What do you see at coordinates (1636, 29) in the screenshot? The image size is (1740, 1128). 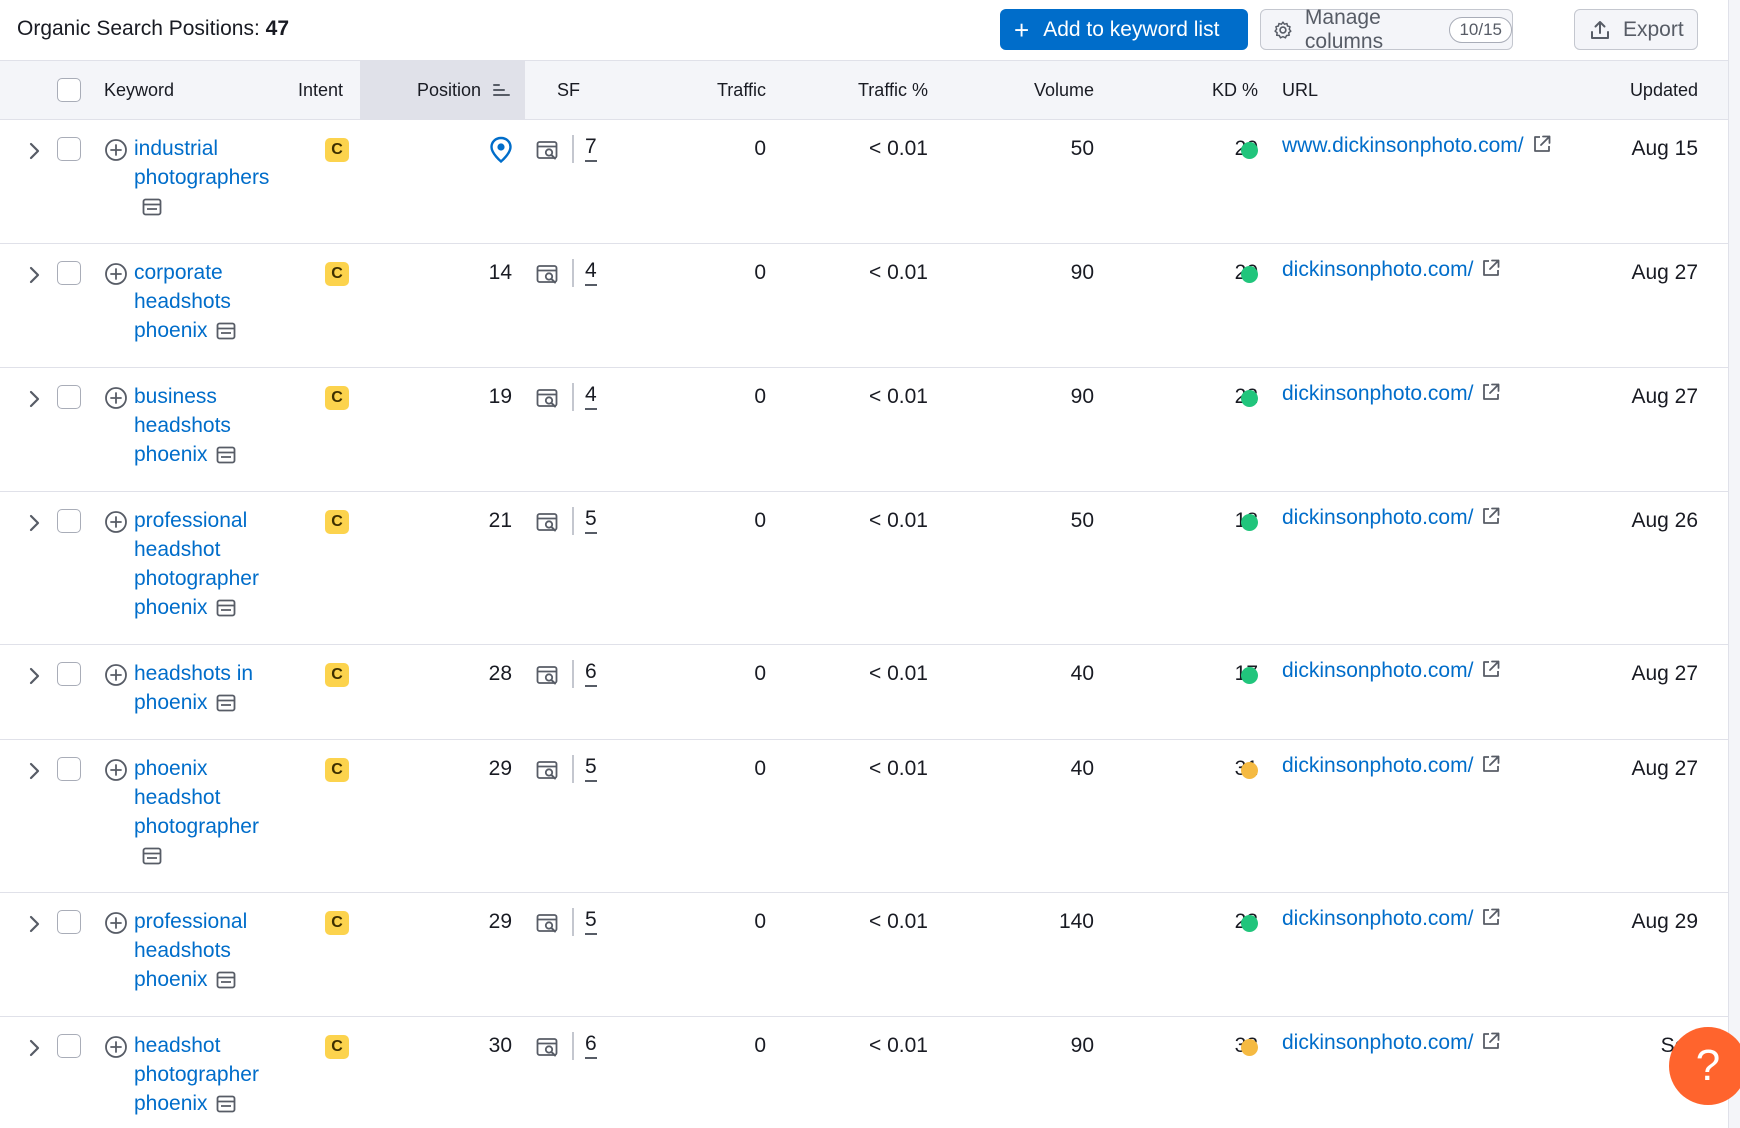 I see `export-button: Export` at bounding box center [1636, 29].